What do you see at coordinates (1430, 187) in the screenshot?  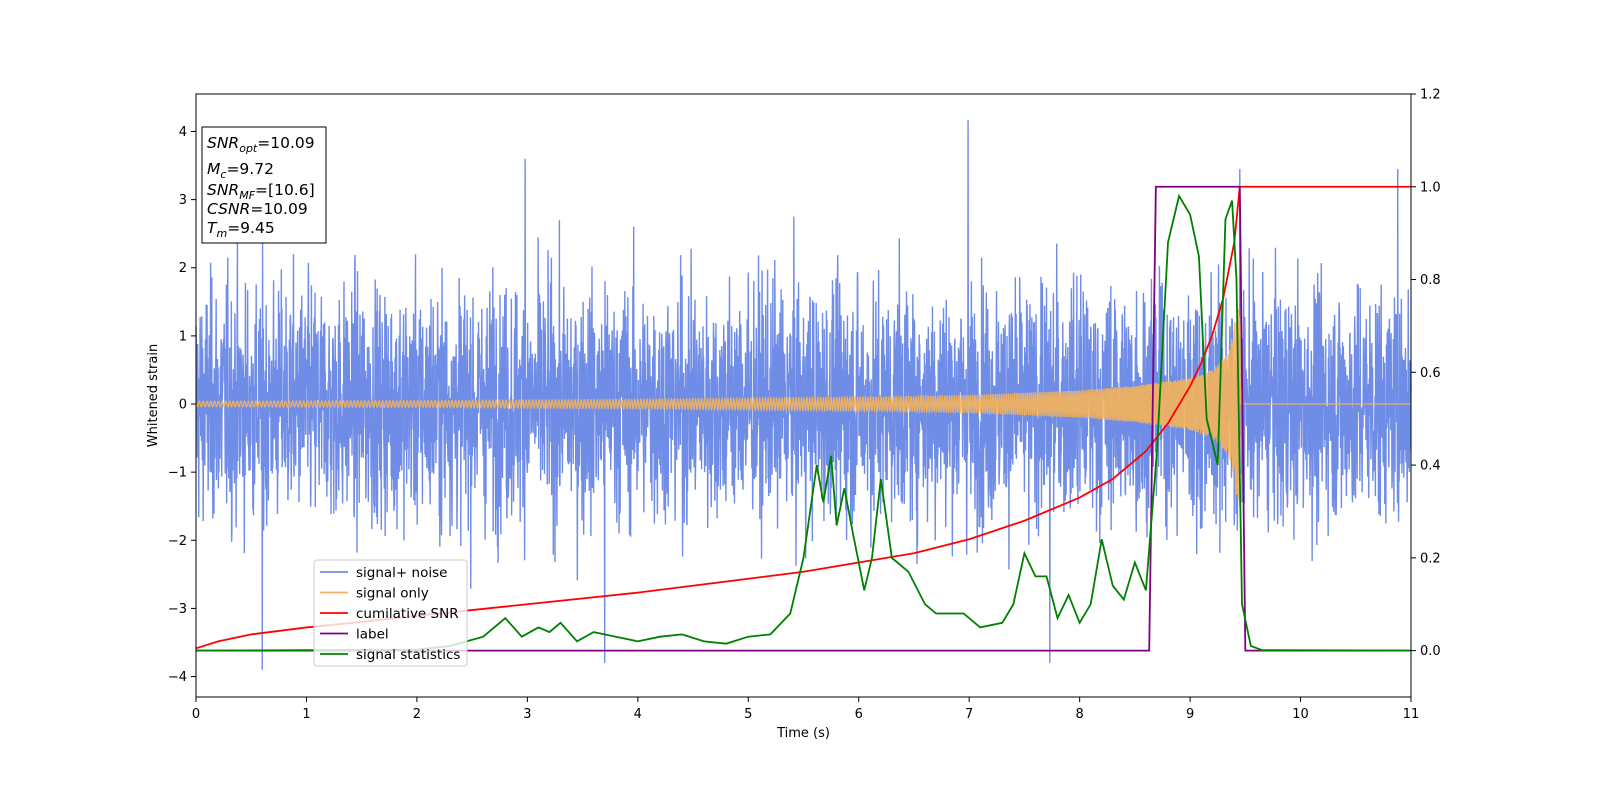 I see `y2-tick-label: 1.0` at bounding box center [1430, 187].